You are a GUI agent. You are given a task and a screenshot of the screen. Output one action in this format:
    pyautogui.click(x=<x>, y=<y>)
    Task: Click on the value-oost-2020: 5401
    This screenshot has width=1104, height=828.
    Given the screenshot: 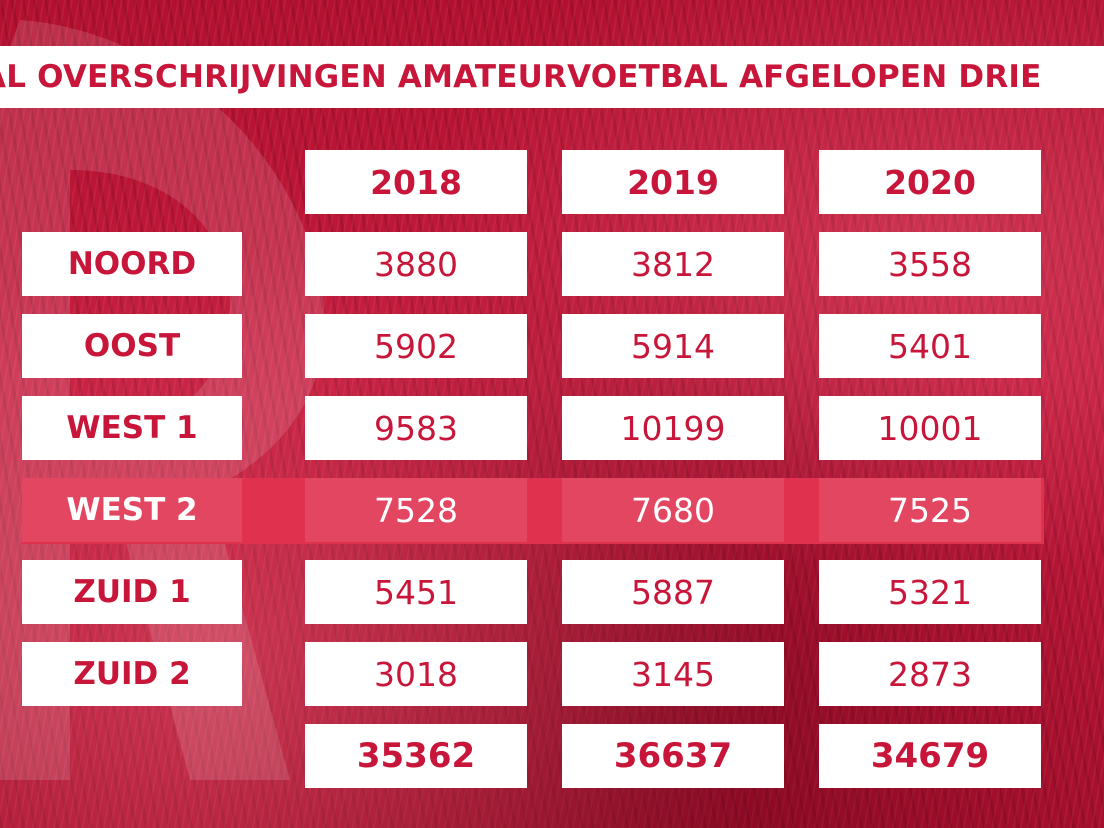 What is the action you would take?
    pyautogui.click(x=930, y=346)
    